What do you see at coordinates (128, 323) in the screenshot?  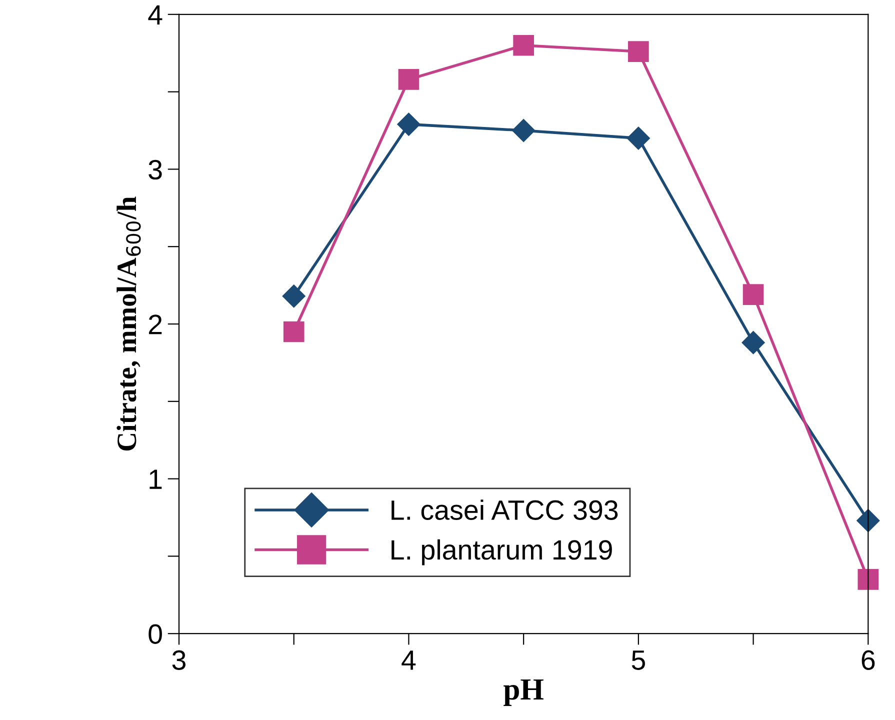 I see `y-axis-title: Citrate, mmol/A$_{600}$/h` at bounding box center [128, 323].